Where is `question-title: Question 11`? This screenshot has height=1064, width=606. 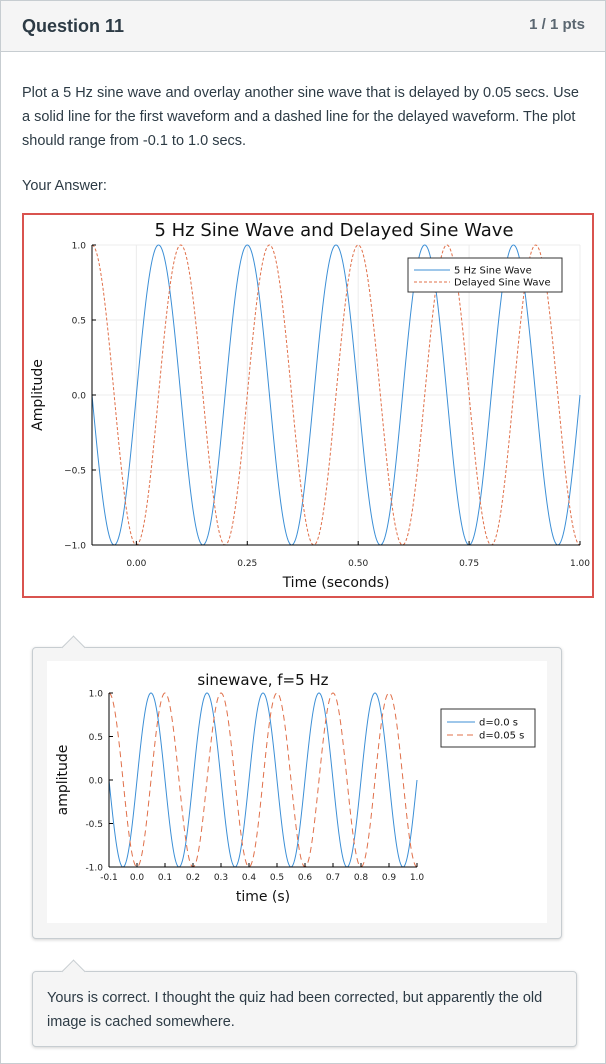
question-title: Question 11 is located at coordinates (73, 26).